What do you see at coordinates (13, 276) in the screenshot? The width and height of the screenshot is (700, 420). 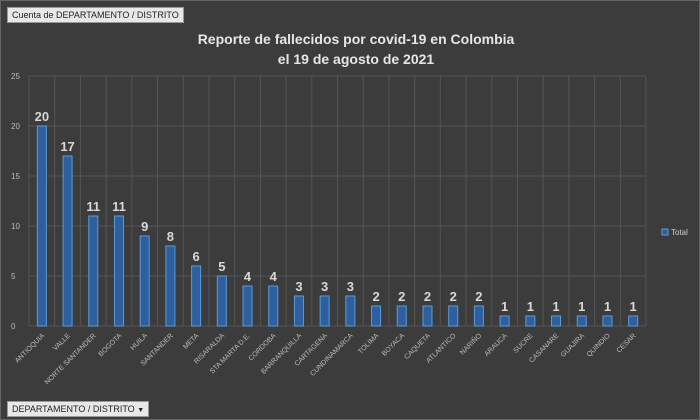 I see `y-tick-label: 5` at bounding box center [13, 276].